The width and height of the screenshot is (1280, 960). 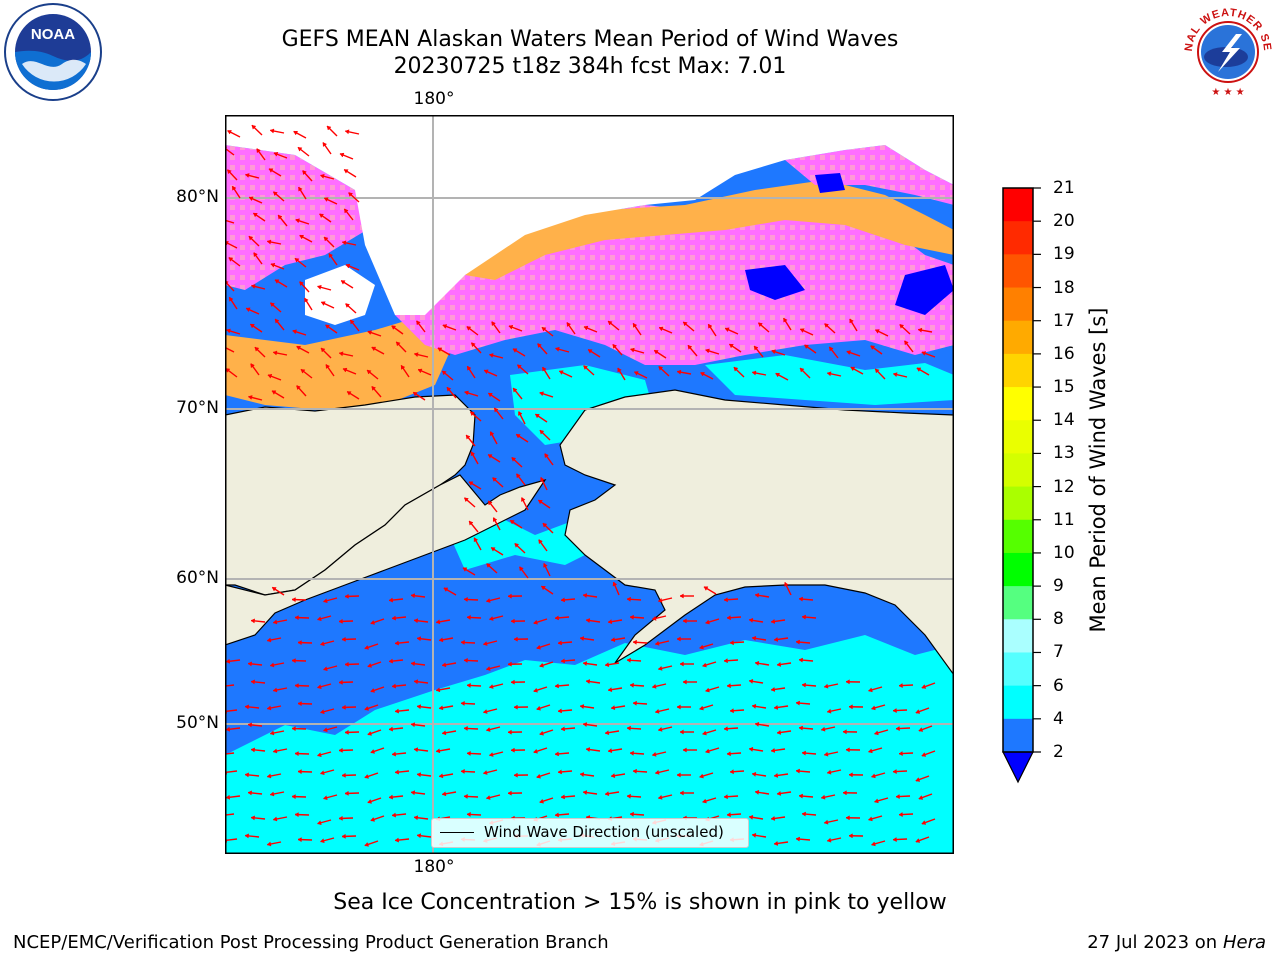 What do you see at coordinates (1064, 353) in the screenshot?
I see `colorbar-tick-label: 16` at bounding box center [1064, 353].